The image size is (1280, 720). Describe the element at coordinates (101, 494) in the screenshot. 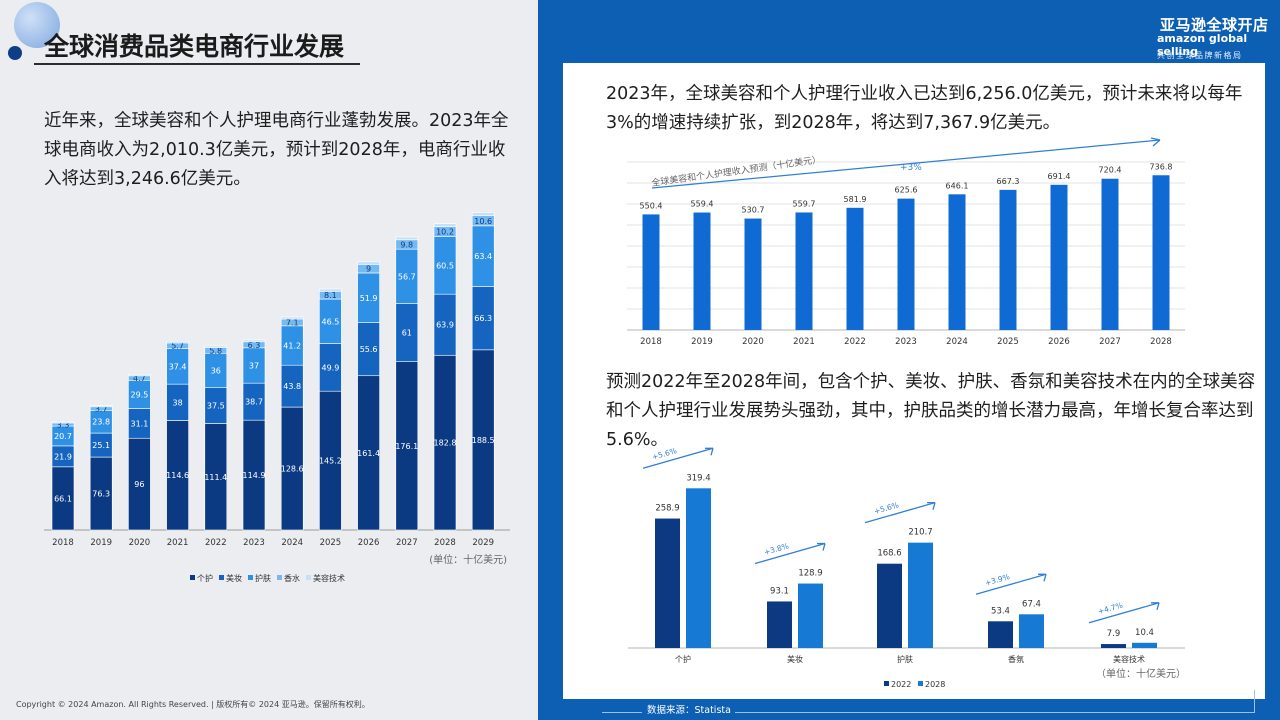

I see `data-label: 76.3` at that location.